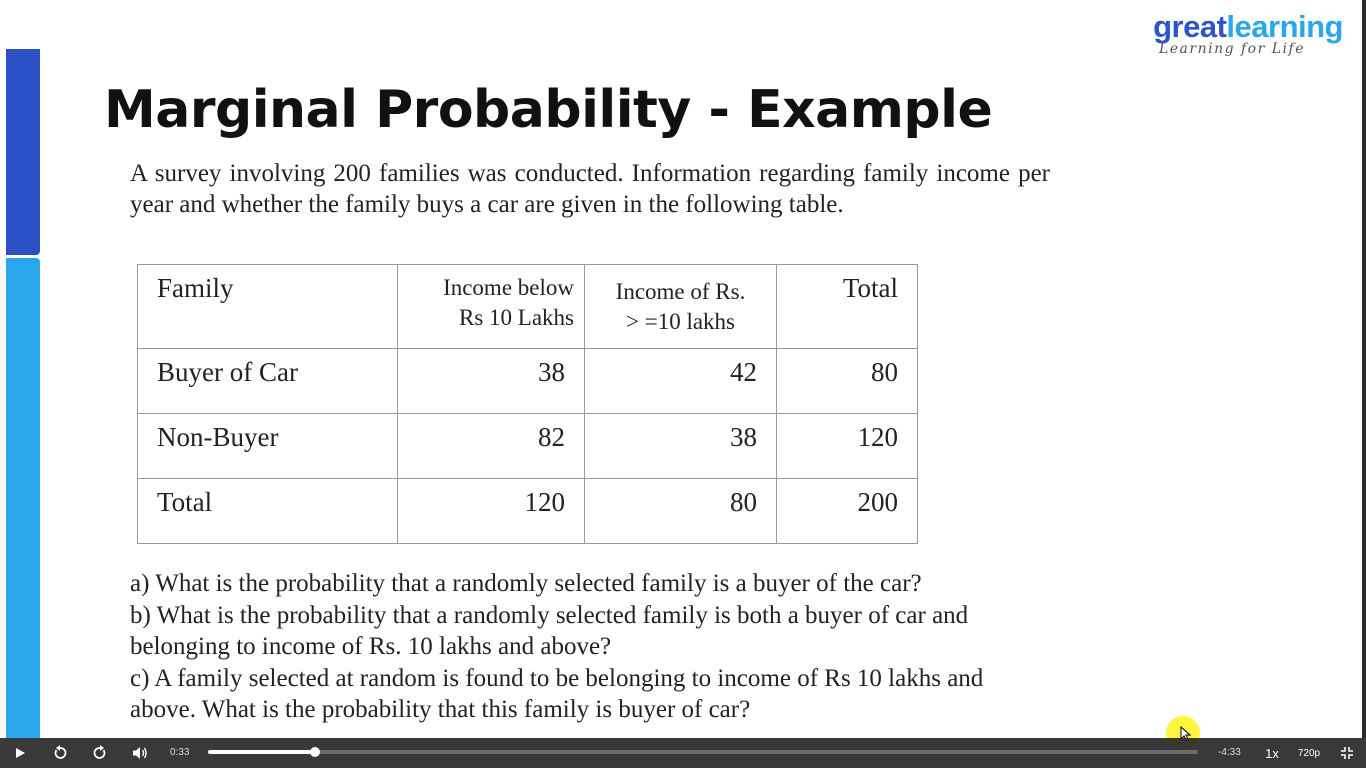 The height and width of the screenshot is (768, 1366). I want to click on row-label: Buyer of Car, so click(267, 381).